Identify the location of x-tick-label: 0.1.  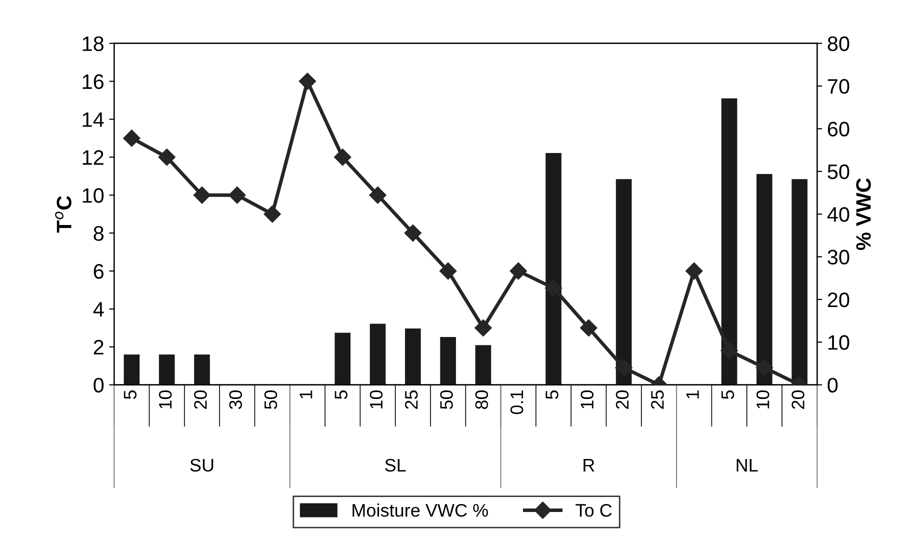
(517, 402).